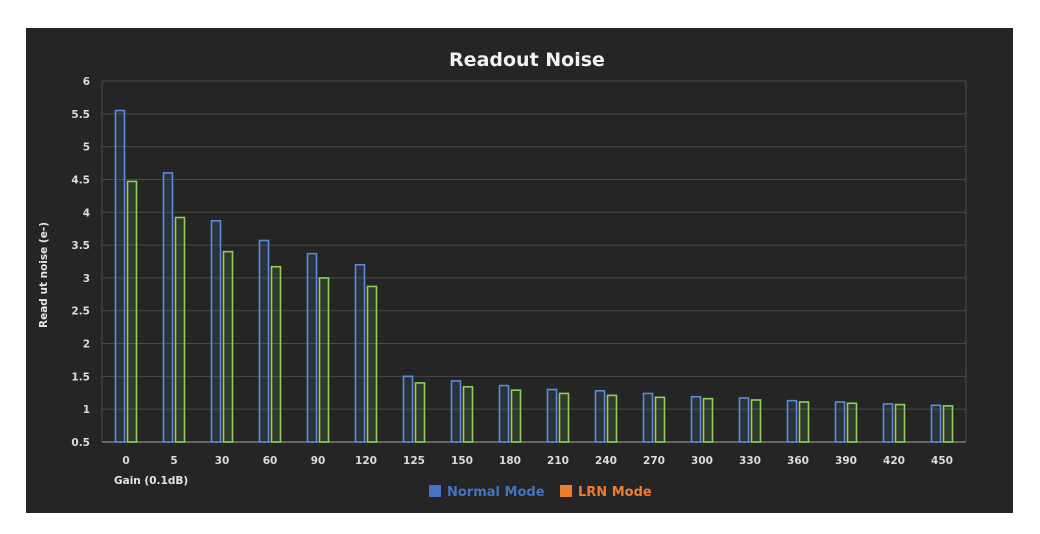 The width and height of the screenshot is (1040, 534). Describe the element at coordinates (527, 60) in the screenshot. I see `chart-title: Readout Noise` at that location.